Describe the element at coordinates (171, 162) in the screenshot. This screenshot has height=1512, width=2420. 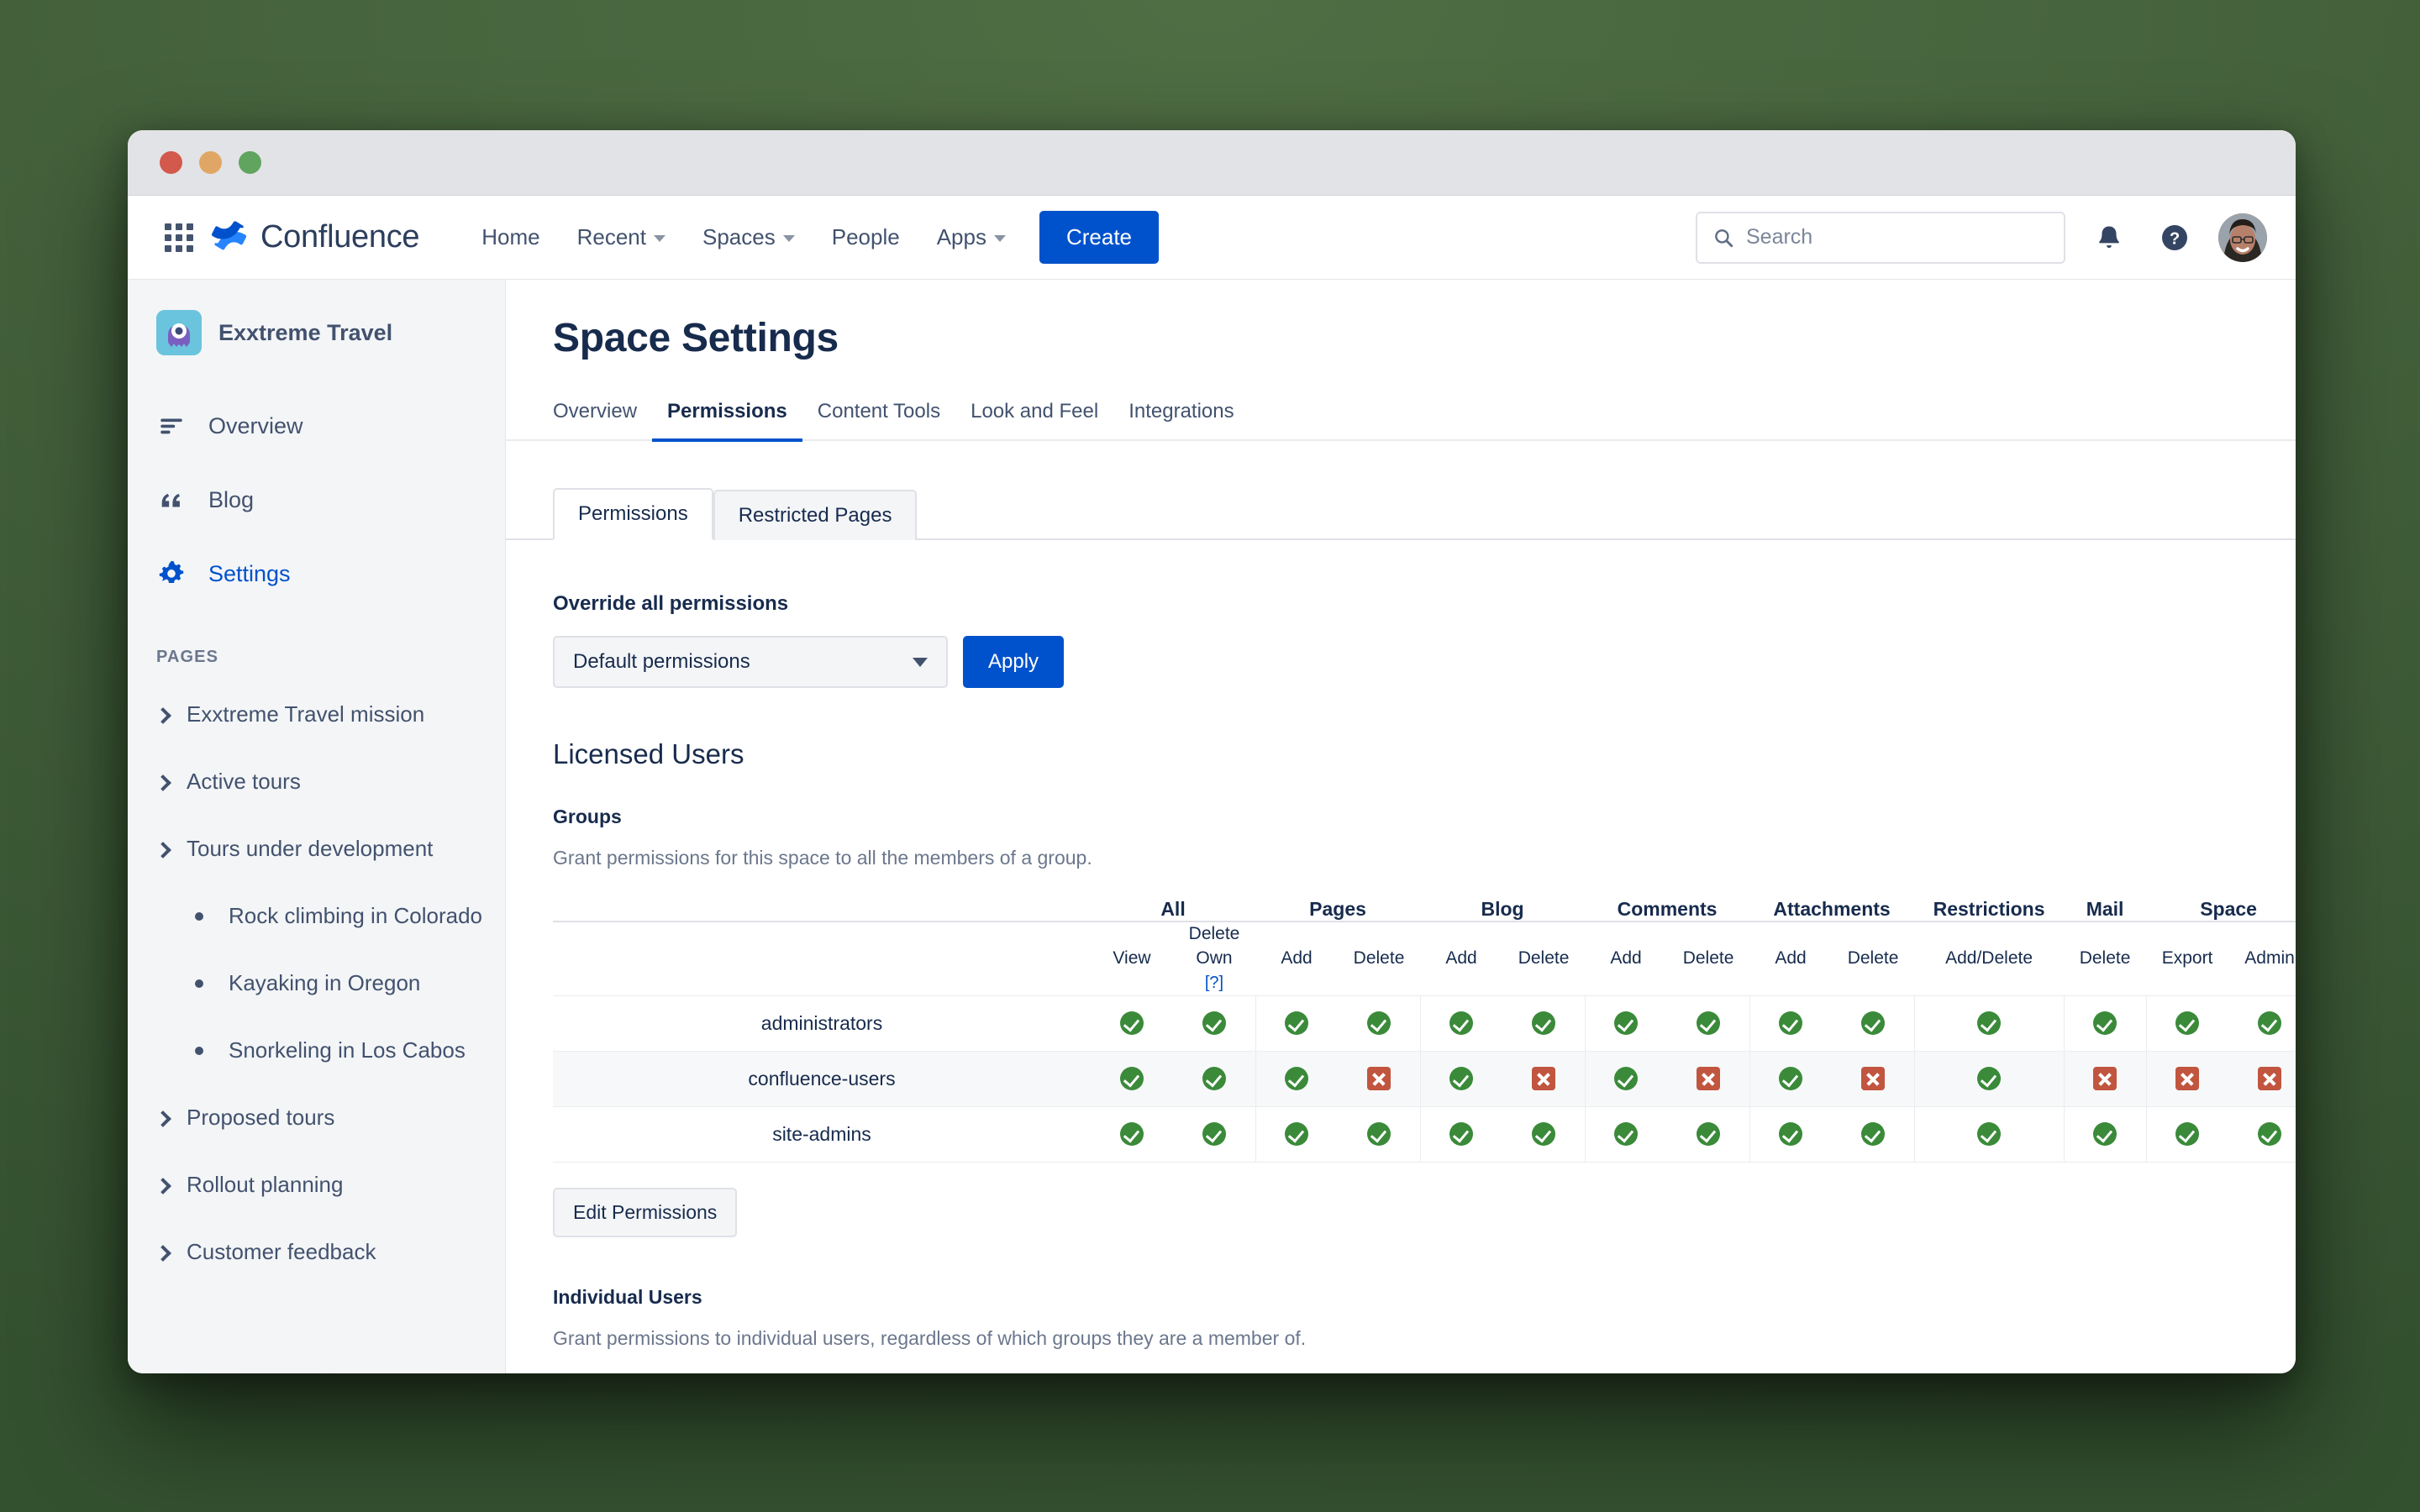
I see `close-window-button` at that location.